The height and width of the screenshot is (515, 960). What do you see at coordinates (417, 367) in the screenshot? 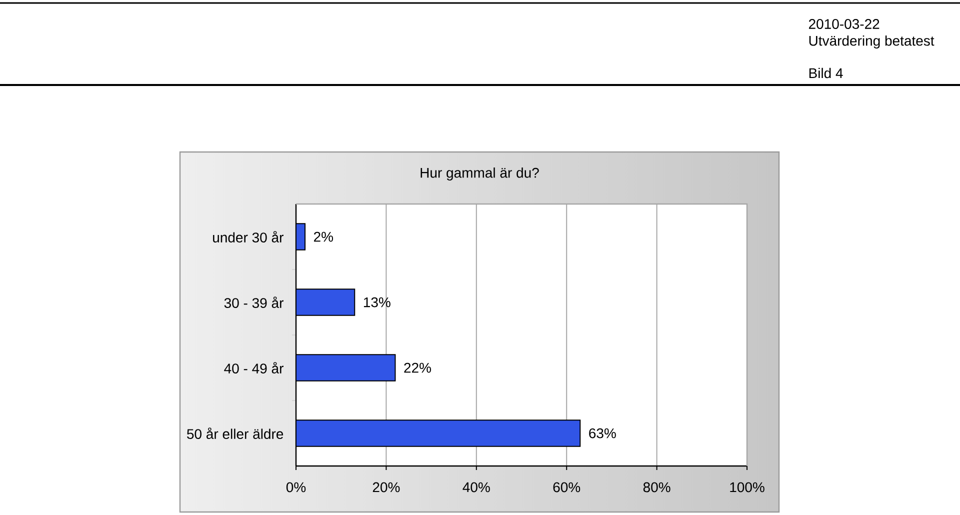
I see `data-label: 22%` at bounding box center [417, 367].